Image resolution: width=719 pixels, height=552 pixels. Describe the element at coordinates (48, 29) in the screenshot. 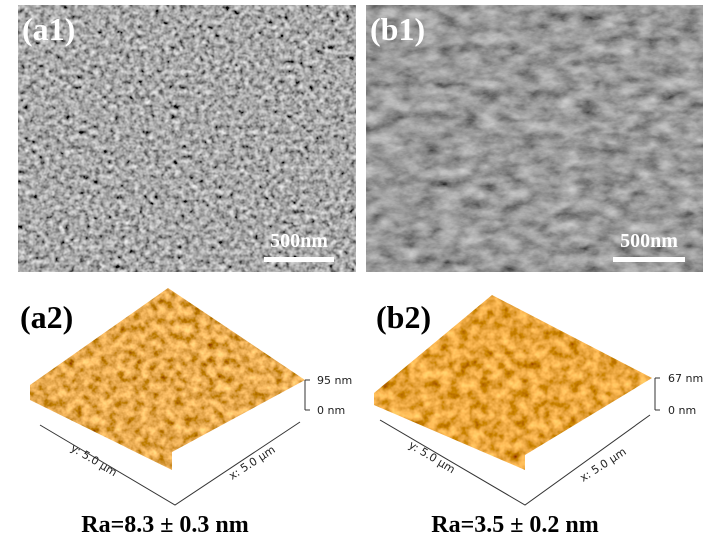

I see `panel-label: (a1)` at that location.